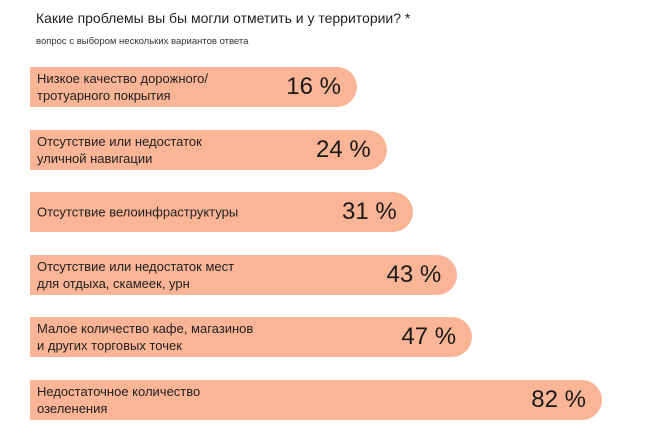  I want to click on bar-label: Недостаточное количество озеленения, so click(119, 399).